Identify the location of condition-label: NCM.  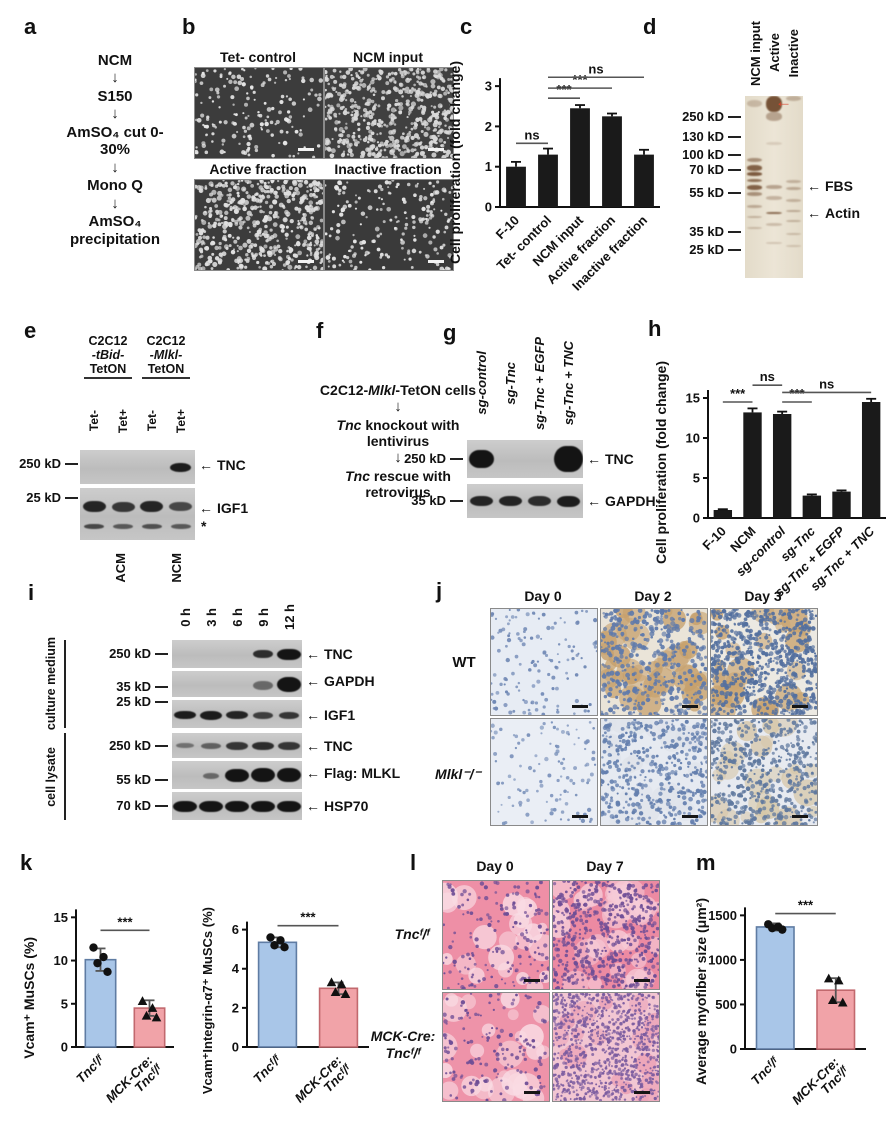
(176, 568).